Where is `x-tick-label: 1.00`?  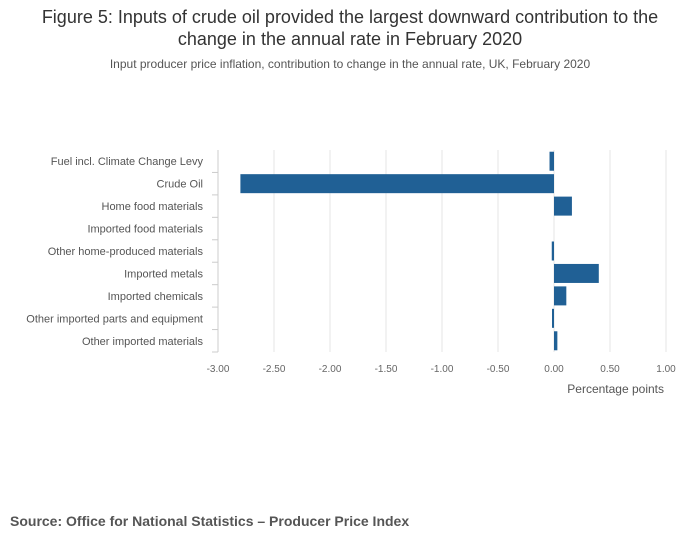 x-tick-label: 1.00 is located at coordinates (666, 369).